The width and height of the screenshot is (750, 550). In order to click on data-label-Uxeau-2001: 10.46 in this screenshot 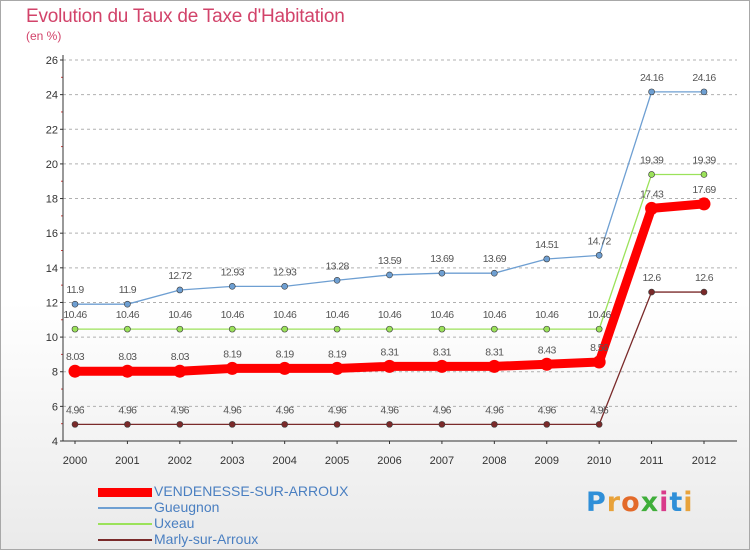, I will do `click(128, 315)`.